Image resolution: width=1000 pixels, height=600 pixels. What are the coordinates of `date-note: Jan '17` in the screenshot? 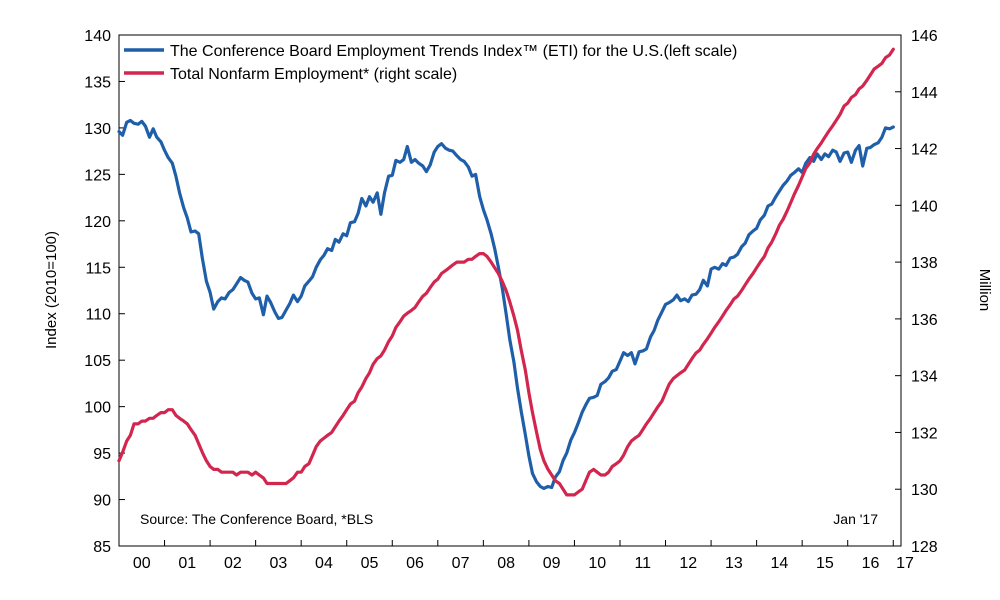 It's located at (855, 519).